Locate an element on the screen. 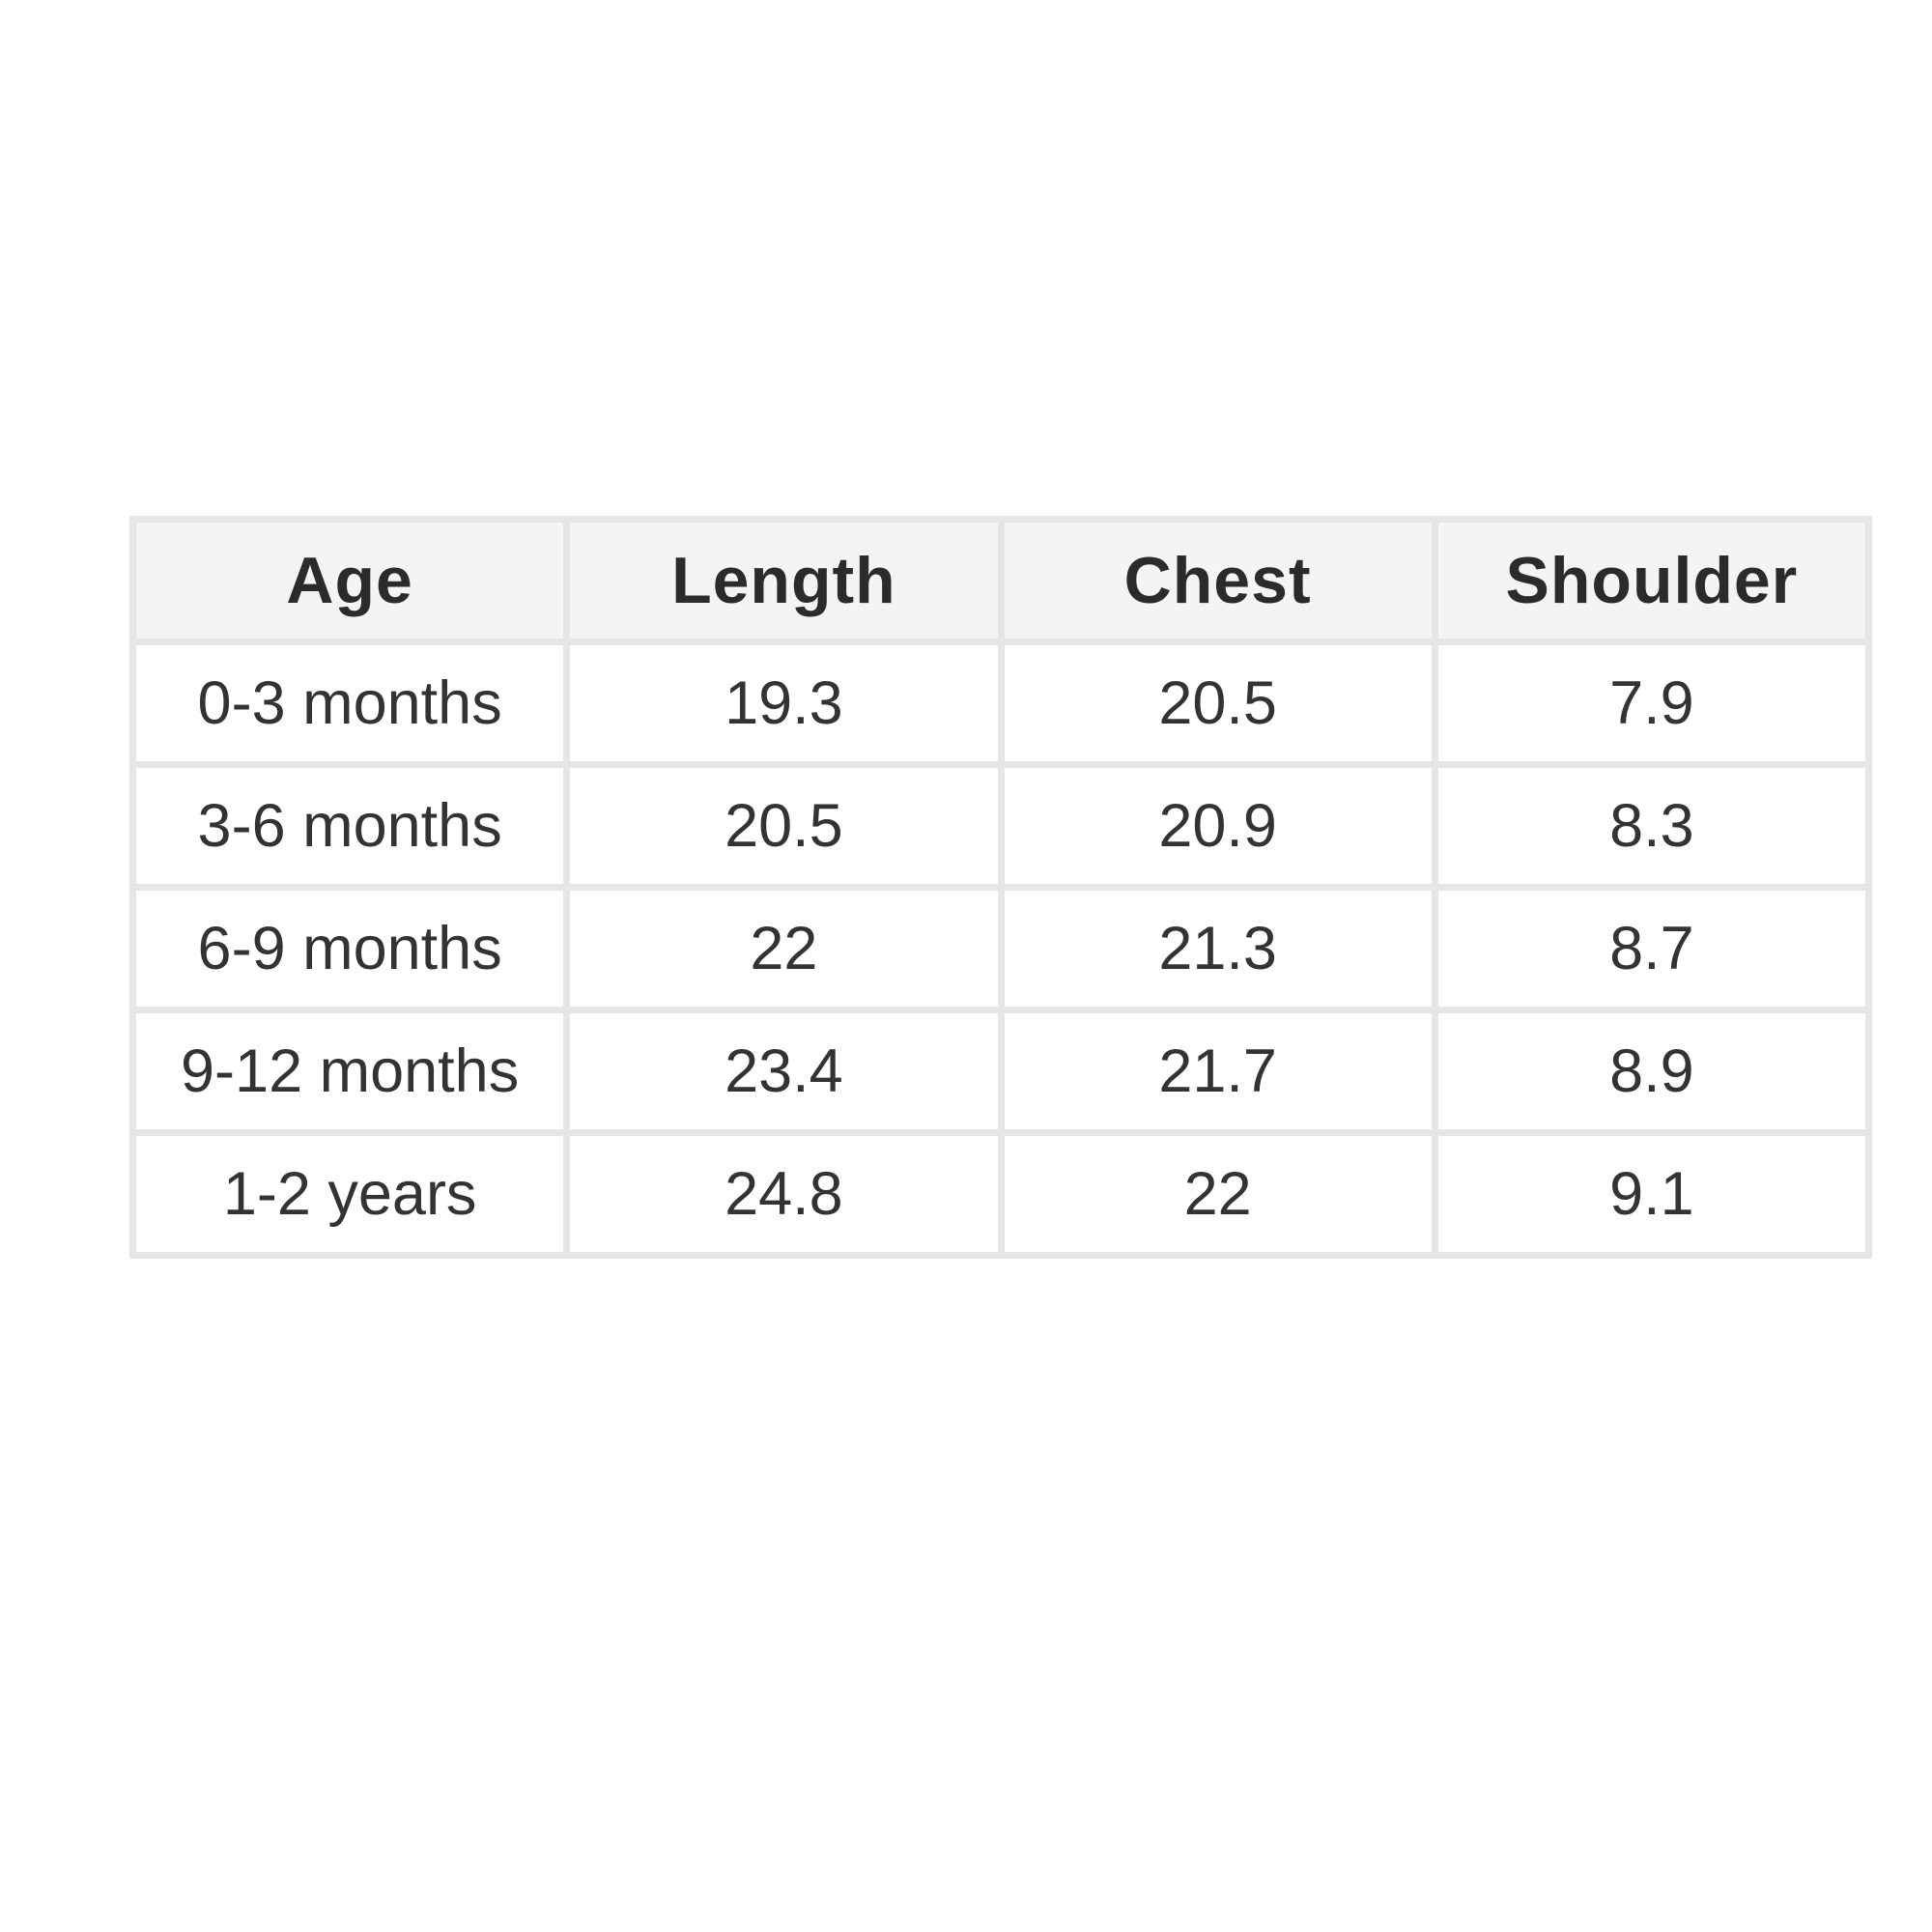 The height and width of the screenshot is (1932, 1932). cell-length: 19.3 is located at coordinates (784, 703).